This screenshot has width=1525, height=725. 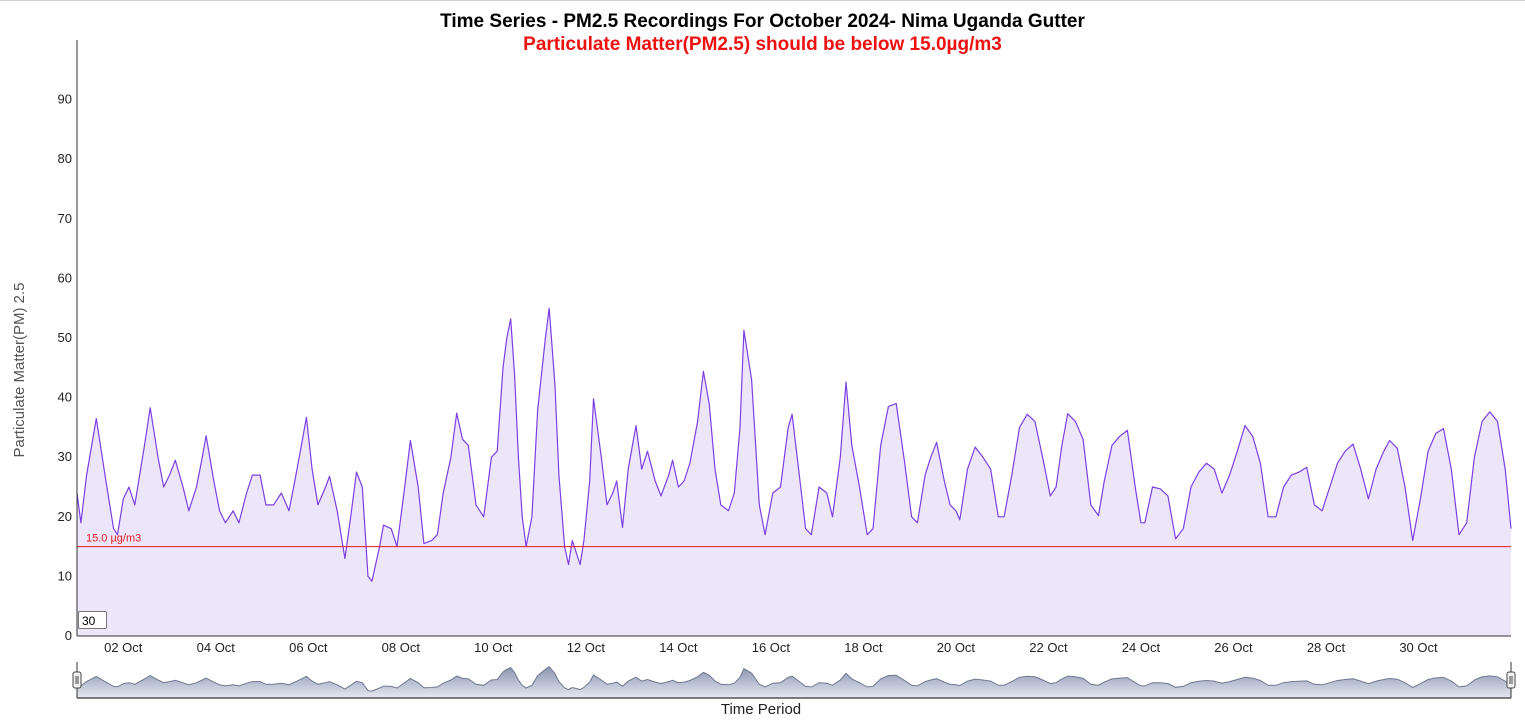 What do you see at coordinates (65, 516) in the screenshot?
I see `y-tick-label: 20` at bounding box center [65, 516].